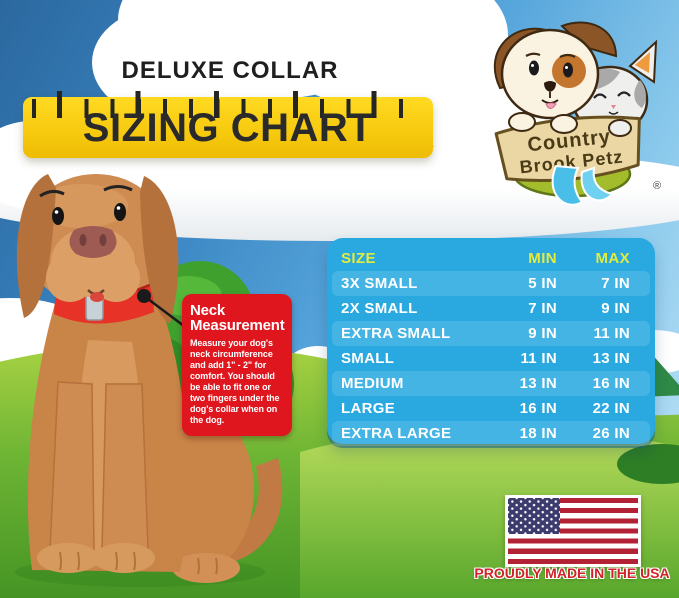  What do you see at coordinates (542, 258) in the screenshot?
I see `column-header-min: MIN` at bounding box center [542, 258].